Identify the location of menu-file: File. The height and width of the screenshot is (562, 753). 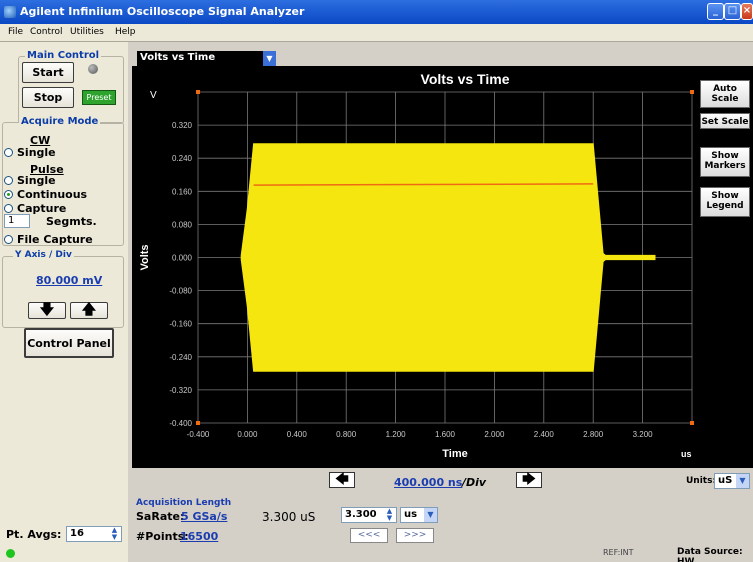
(16, 32).